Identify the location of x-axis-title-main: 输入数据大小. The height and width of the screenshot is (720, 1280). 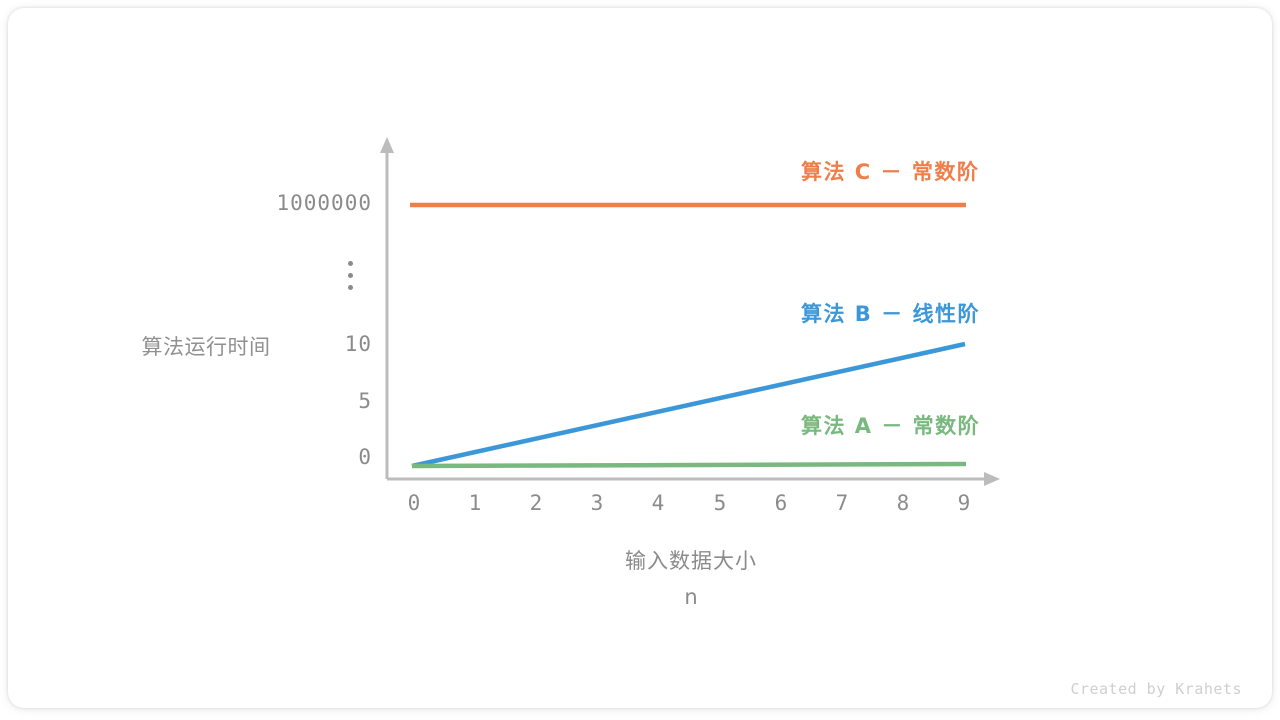
(691, 561).